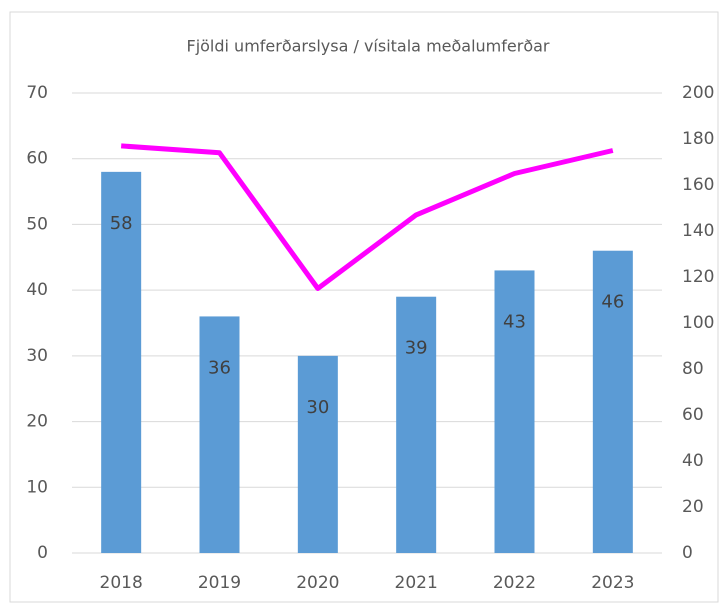 This screenshot has height=610, width=726. What do you see at coordinates (121, 583) in the screenshot?
I see `x-tick-label: 2018` at bounding box center [121, 583].